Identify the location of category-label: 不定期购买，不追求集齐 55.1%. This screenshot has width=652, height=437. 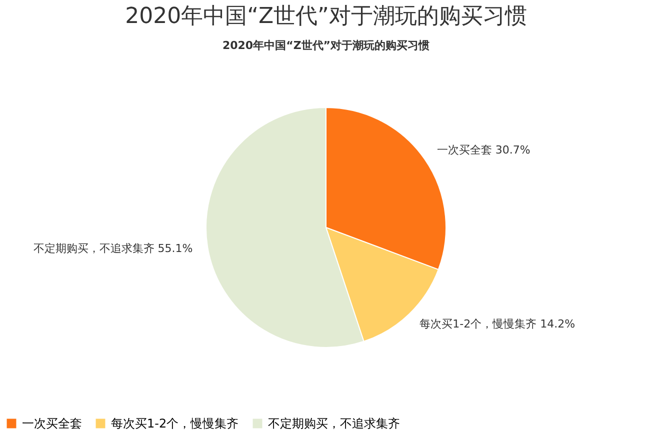
(113, 249).